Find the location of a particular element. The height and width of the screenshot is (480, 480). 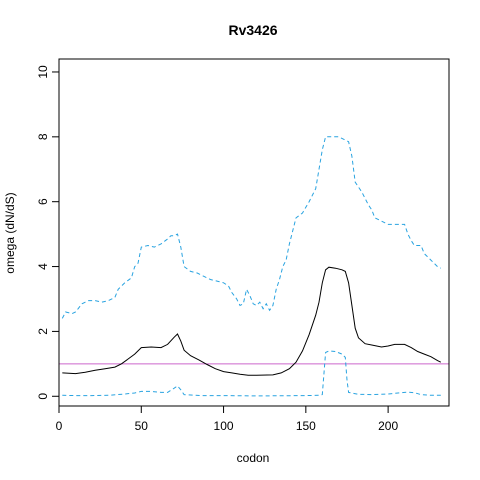

x-tick-label: 50 is located at coordinates (142, 426).